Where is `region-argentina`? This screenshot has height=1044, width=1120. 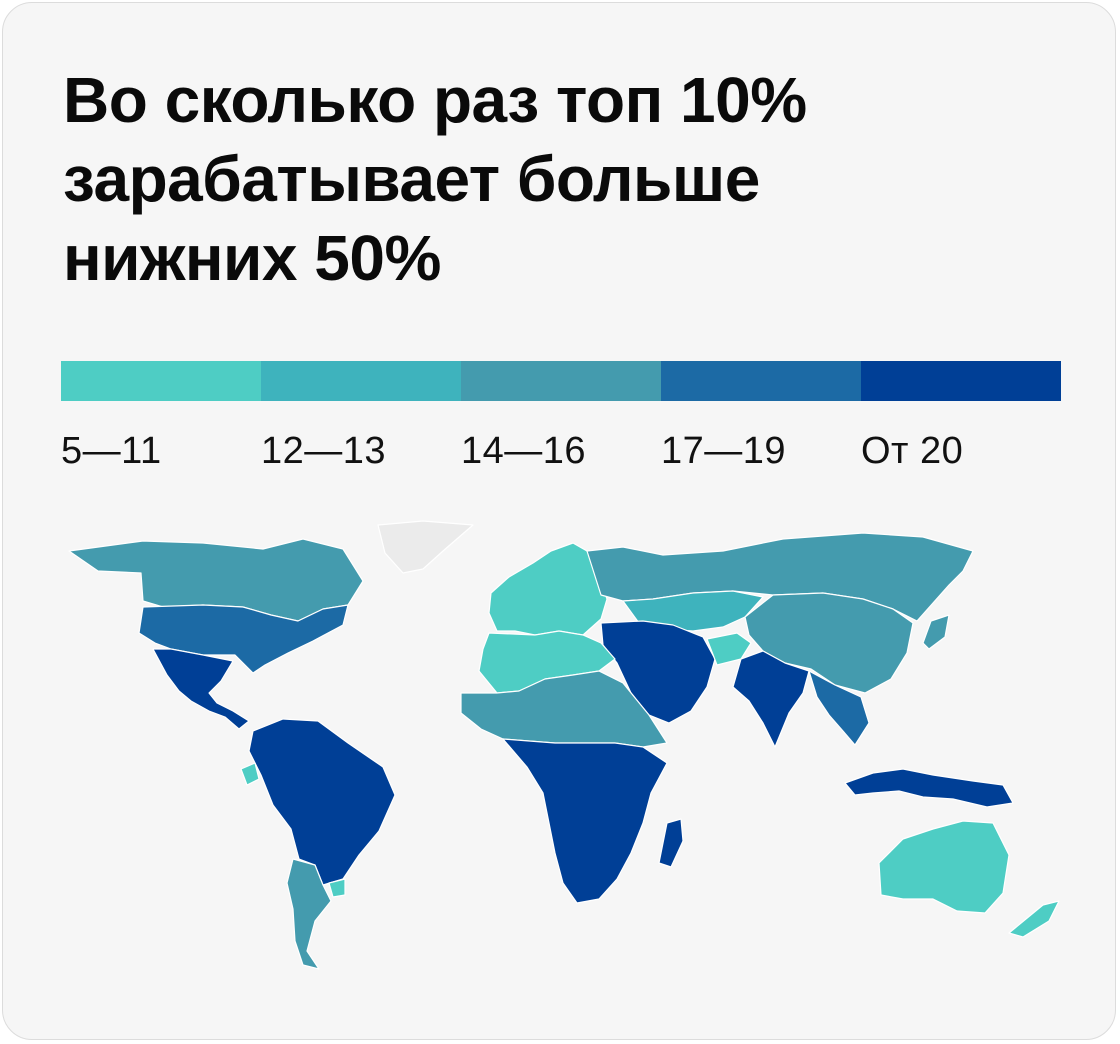
region-argentina is located at coordinates (309, 914).